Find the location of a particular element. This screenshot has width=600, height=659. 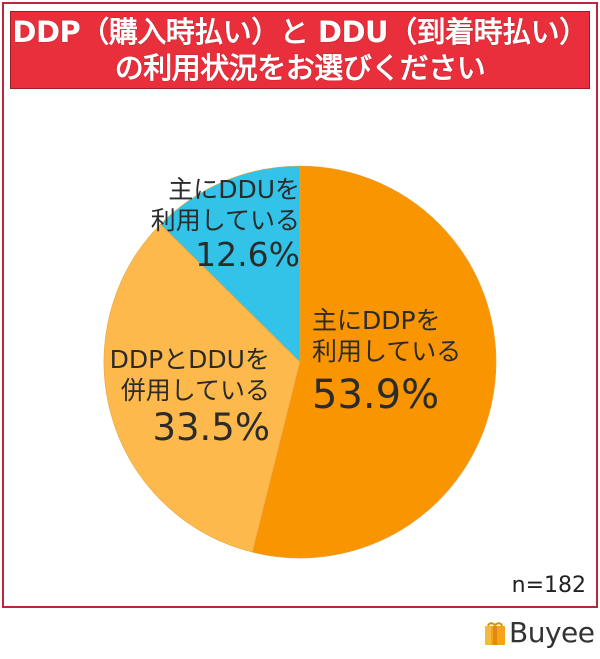

label-ddp-line2: 利用している is located at coordinates (387, 351).